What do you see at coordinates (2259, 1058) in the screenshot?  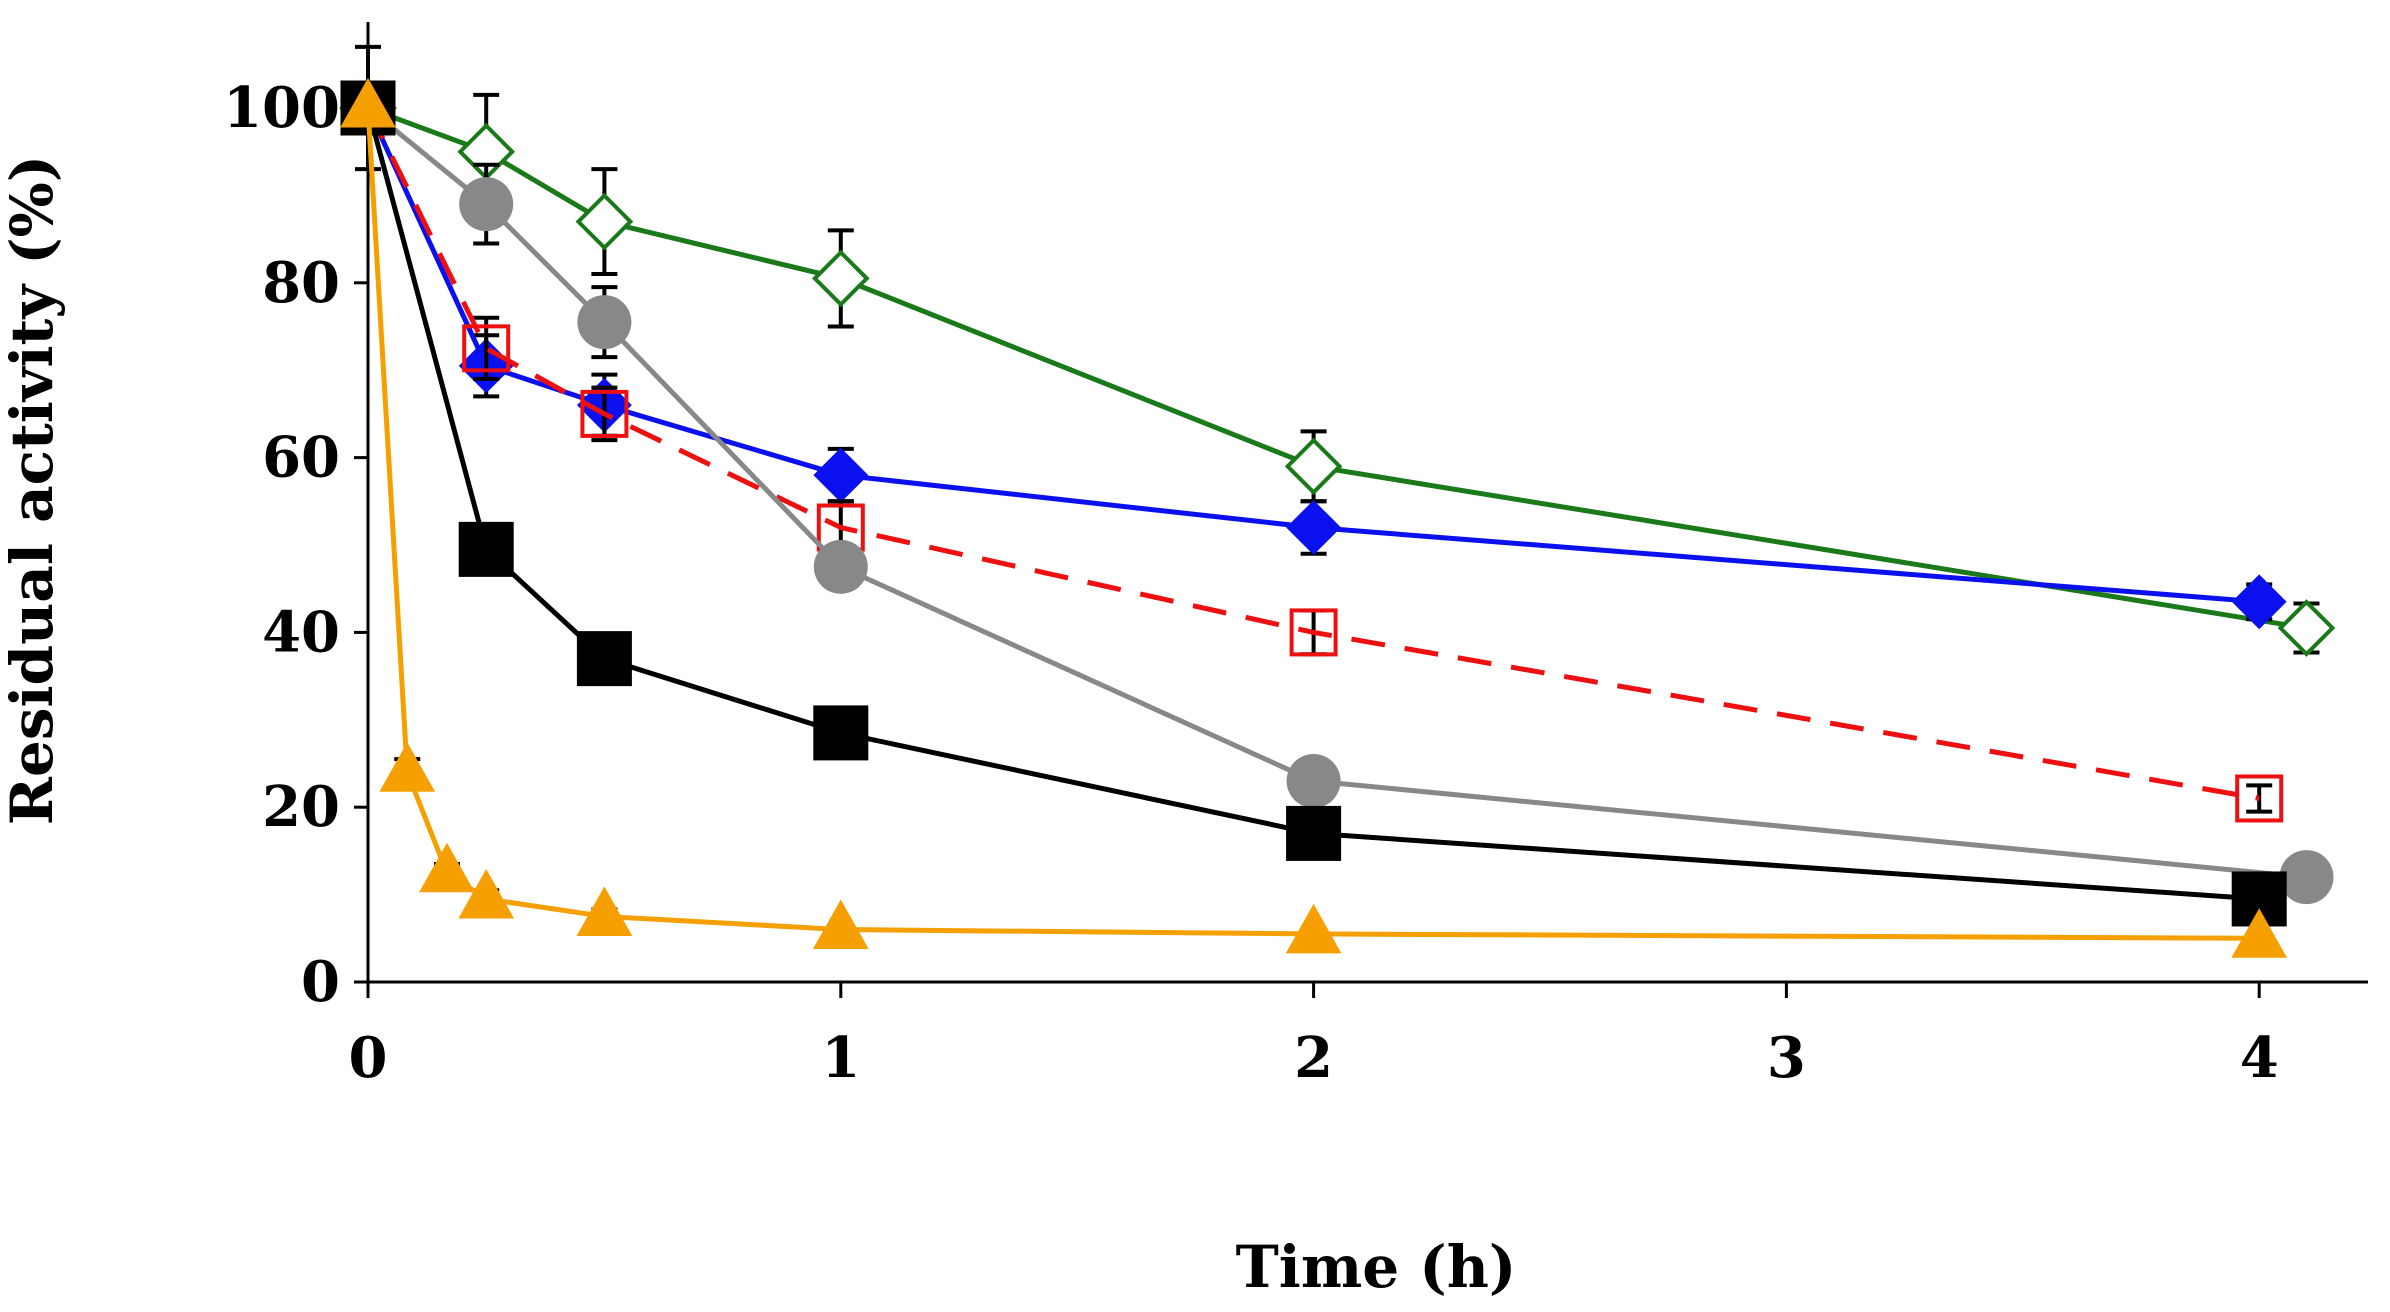 I see `x-tick-label: 4` at bounding box center [2259, 1058].